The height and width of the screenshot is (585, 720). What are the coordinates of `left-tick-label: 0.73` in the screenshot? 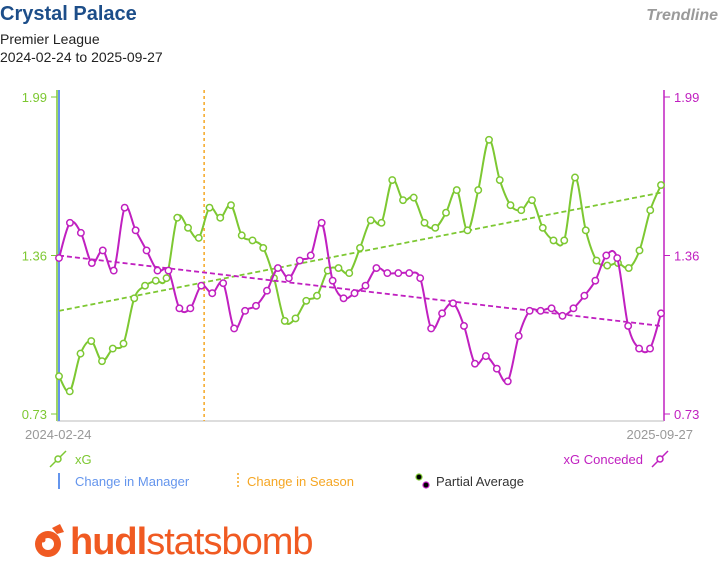 It's located at (34, 414).